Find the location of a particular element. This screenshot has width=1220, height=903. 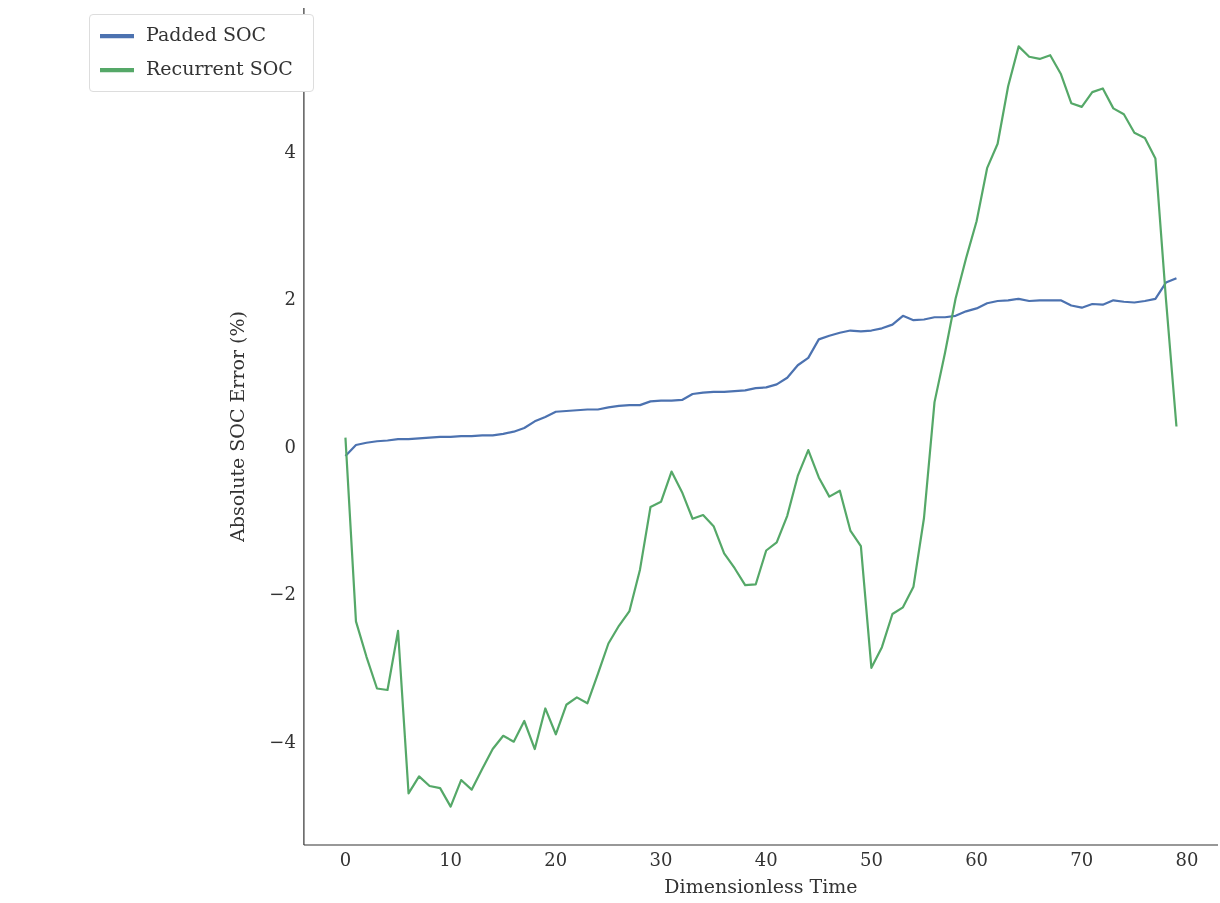

x-axis-title: Dimensionless Time is located at coordinates (761, 886).